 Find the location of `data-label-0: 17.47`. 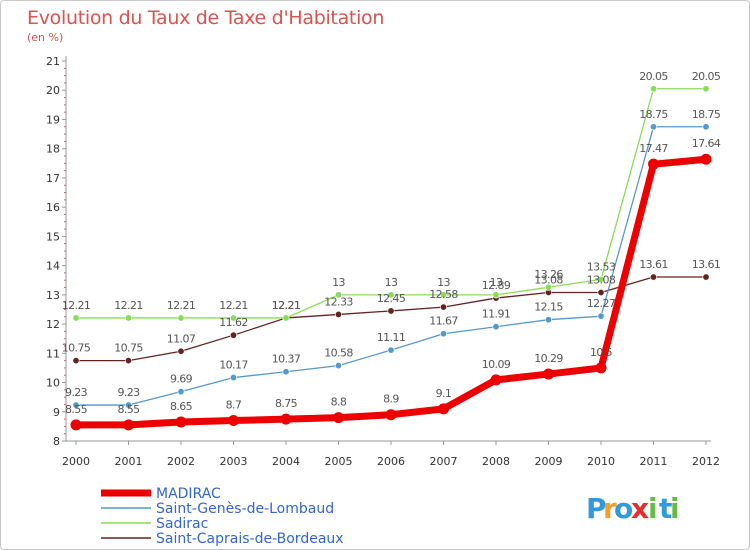

data-label-0: 17.47 is located at coordinates (653, 148).